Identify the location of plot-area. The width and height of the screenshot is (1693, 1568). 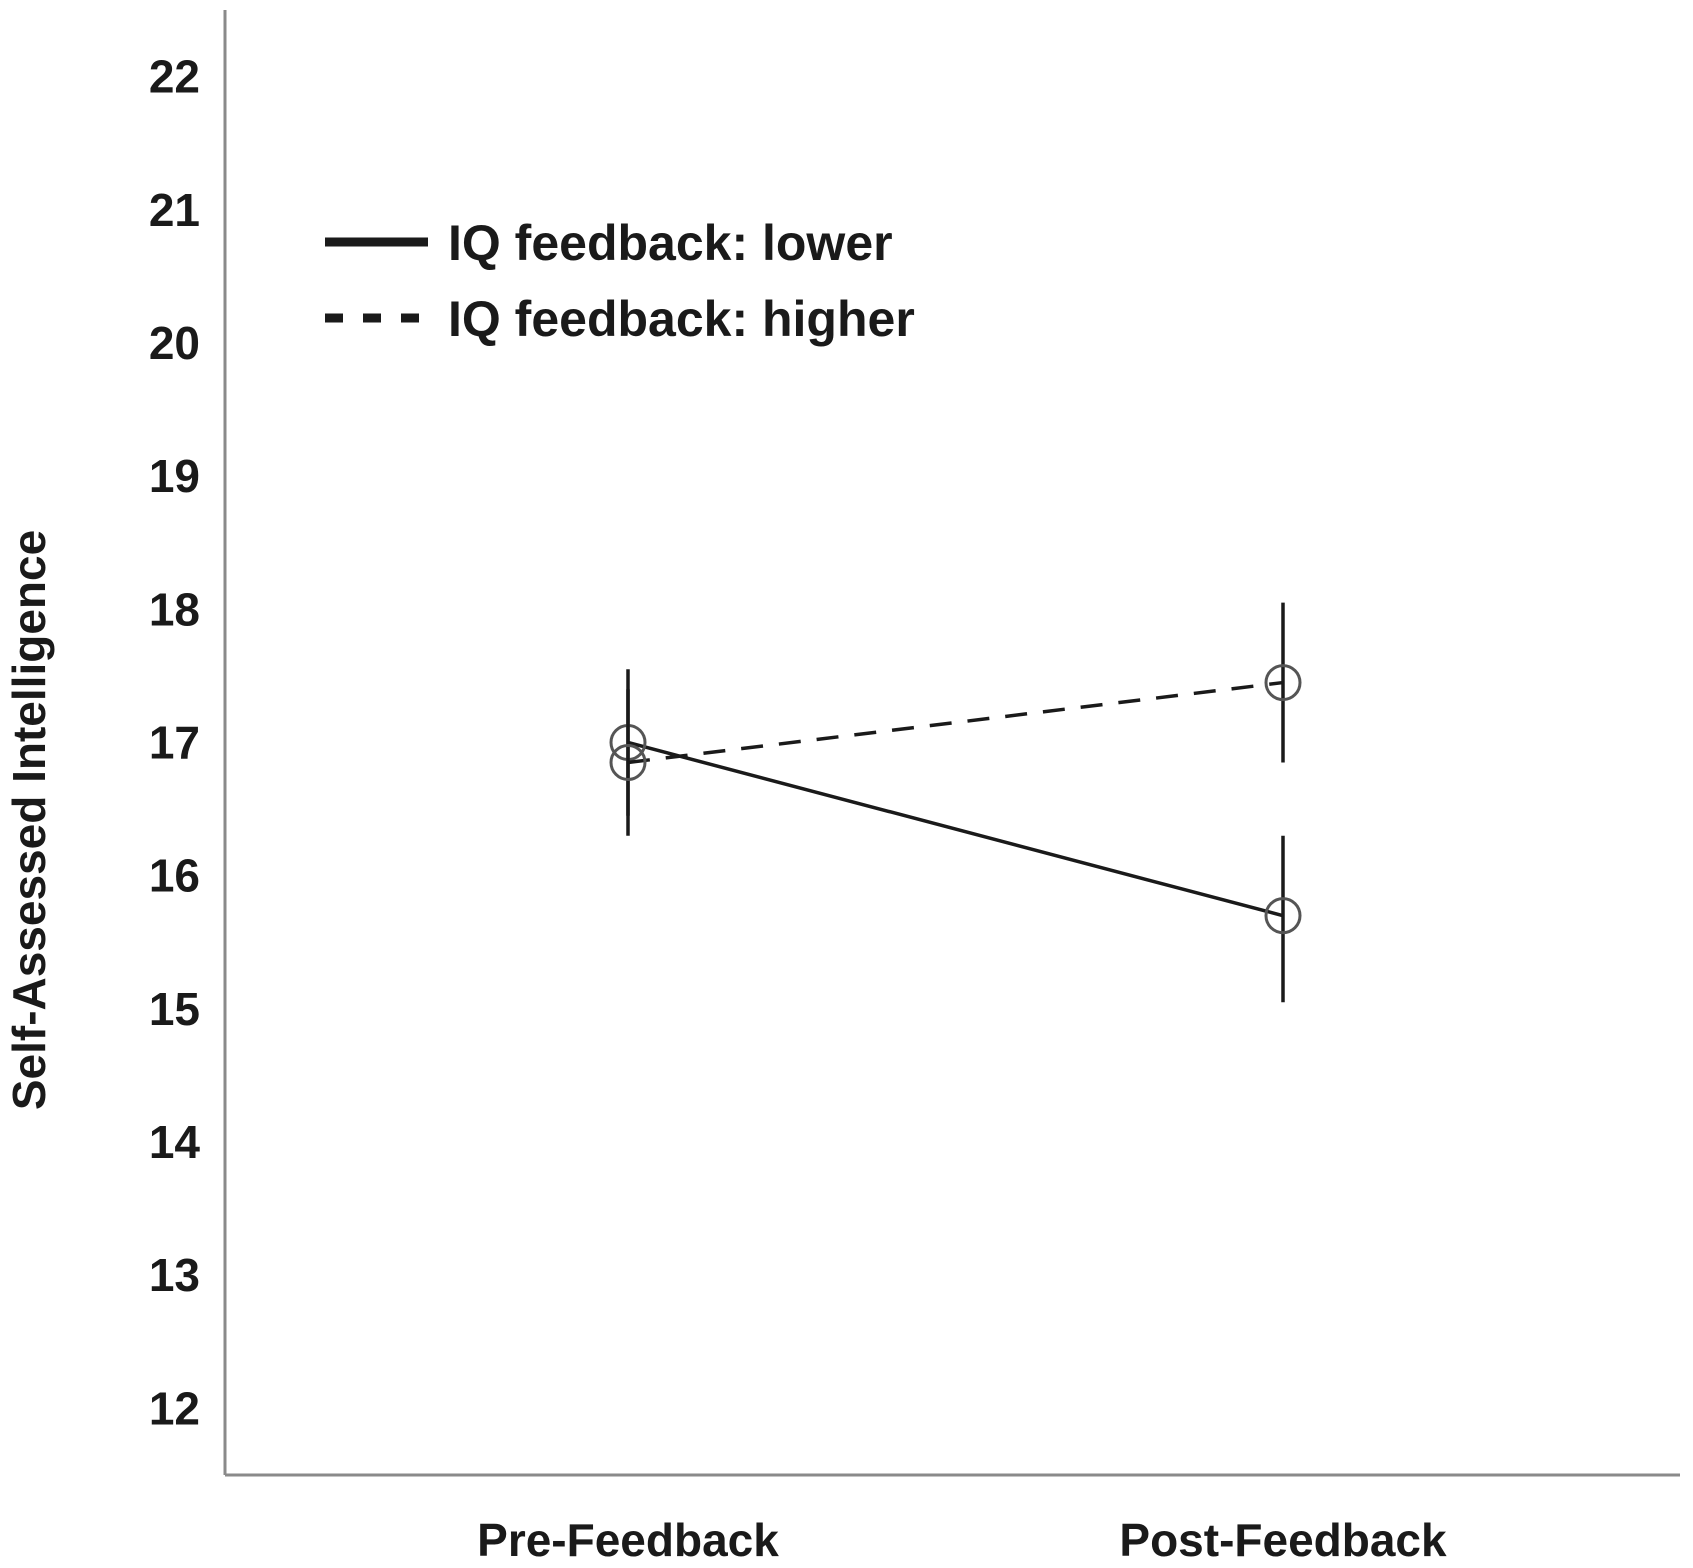
(955, 802).